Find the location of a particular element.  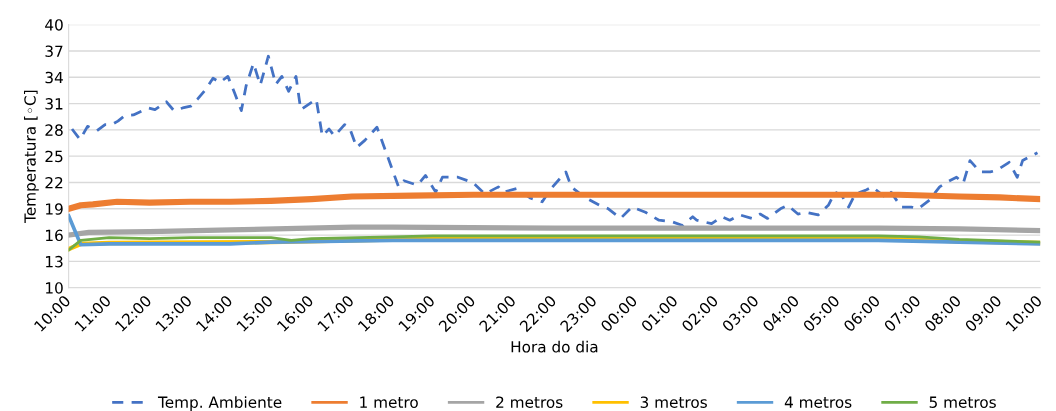

x-axis-title: Hora do dia is located at coordinates (554, 346).